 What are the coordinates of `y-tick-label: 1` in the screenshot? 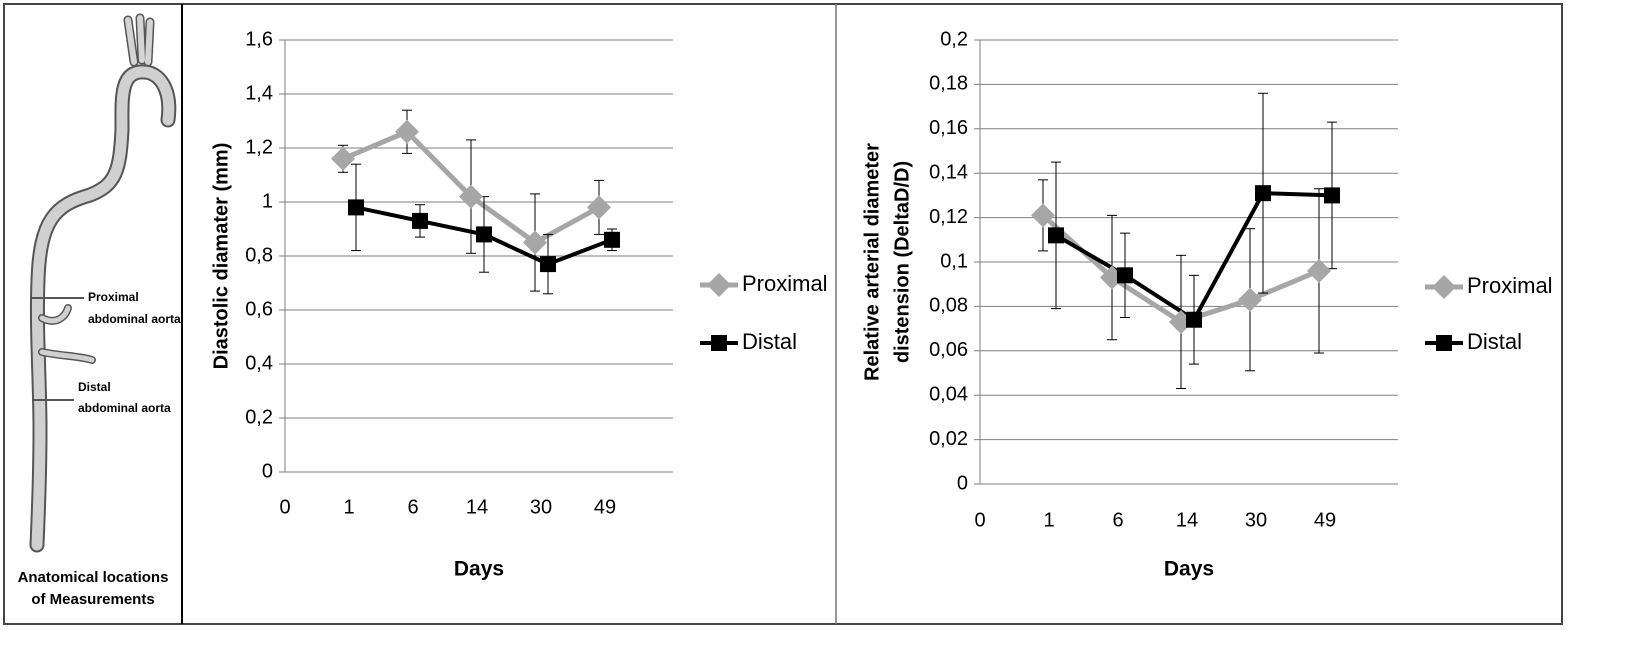 It's located at (267, 201).